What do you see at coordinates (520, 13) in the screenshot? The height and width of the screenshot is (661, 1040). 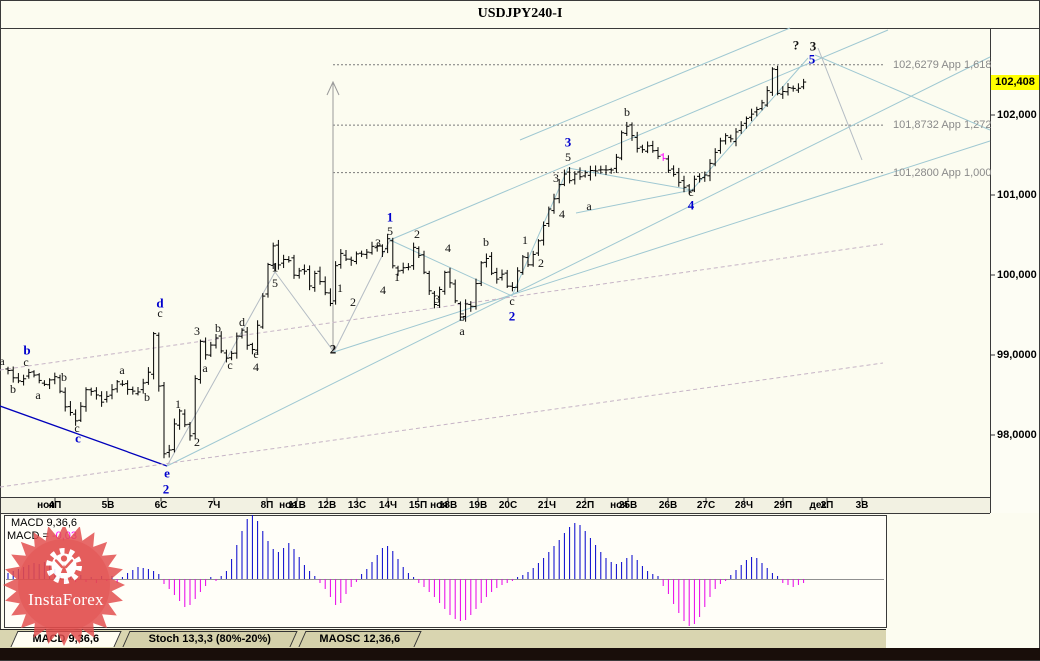 I see `chart-title: USDJPY240-I` at bounding box center [520, 13].